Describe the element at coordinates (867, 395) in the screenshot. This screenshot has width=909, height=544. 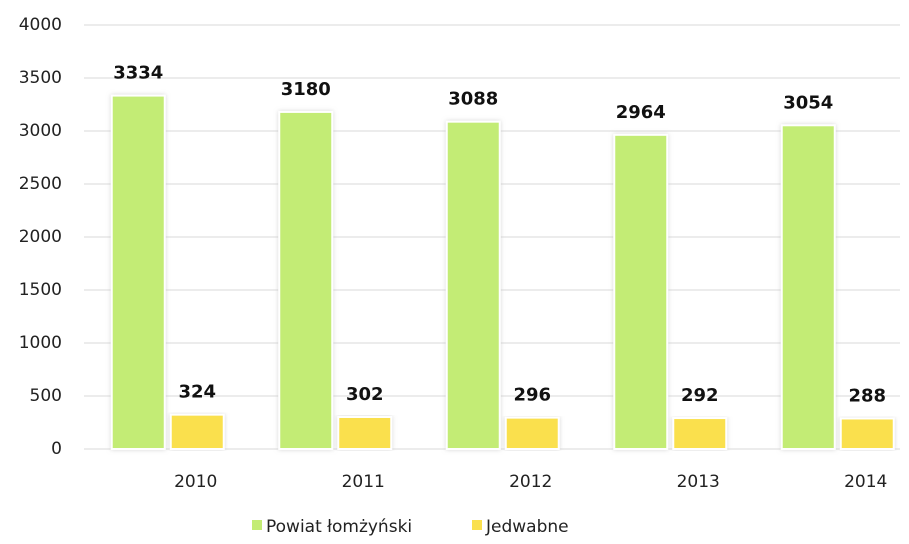
I see `value-label: 288` at that location.